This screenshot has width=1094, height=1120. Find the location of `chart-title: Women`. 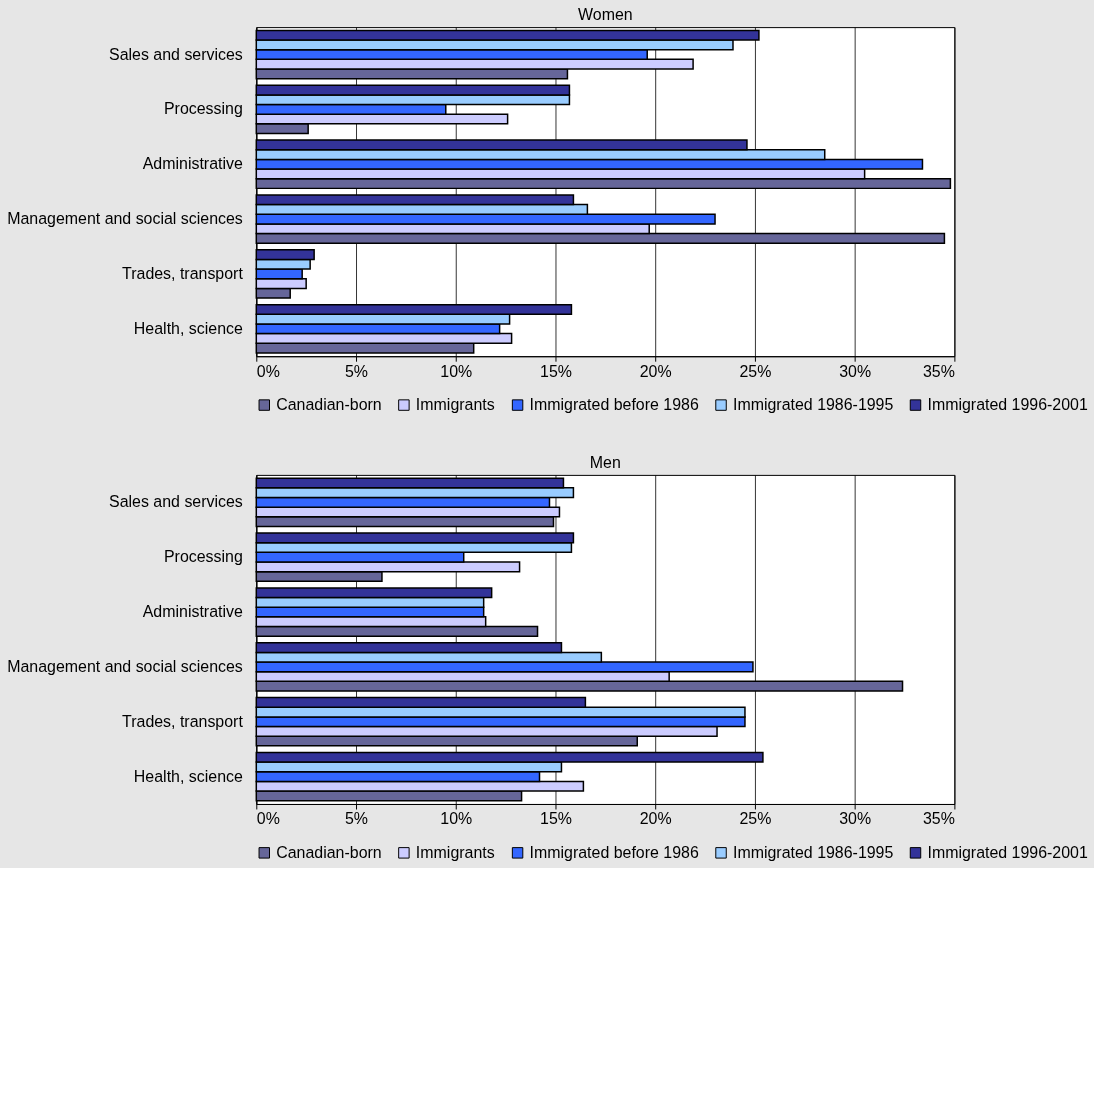

chart-title: Women is located at coordinates (605, 15).